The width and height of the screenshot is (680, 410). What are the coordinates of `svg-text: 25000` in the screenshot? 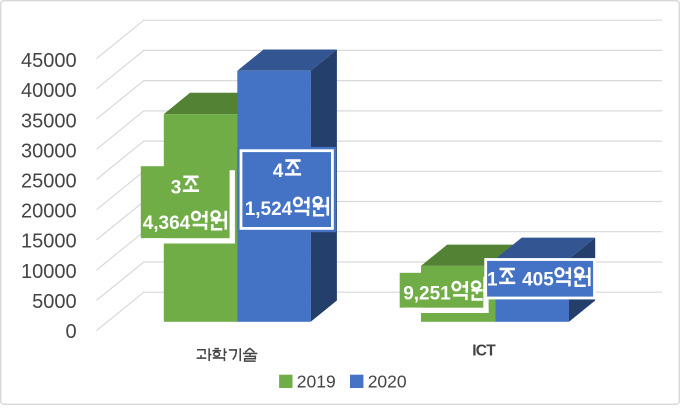 It's located at (49, 182).